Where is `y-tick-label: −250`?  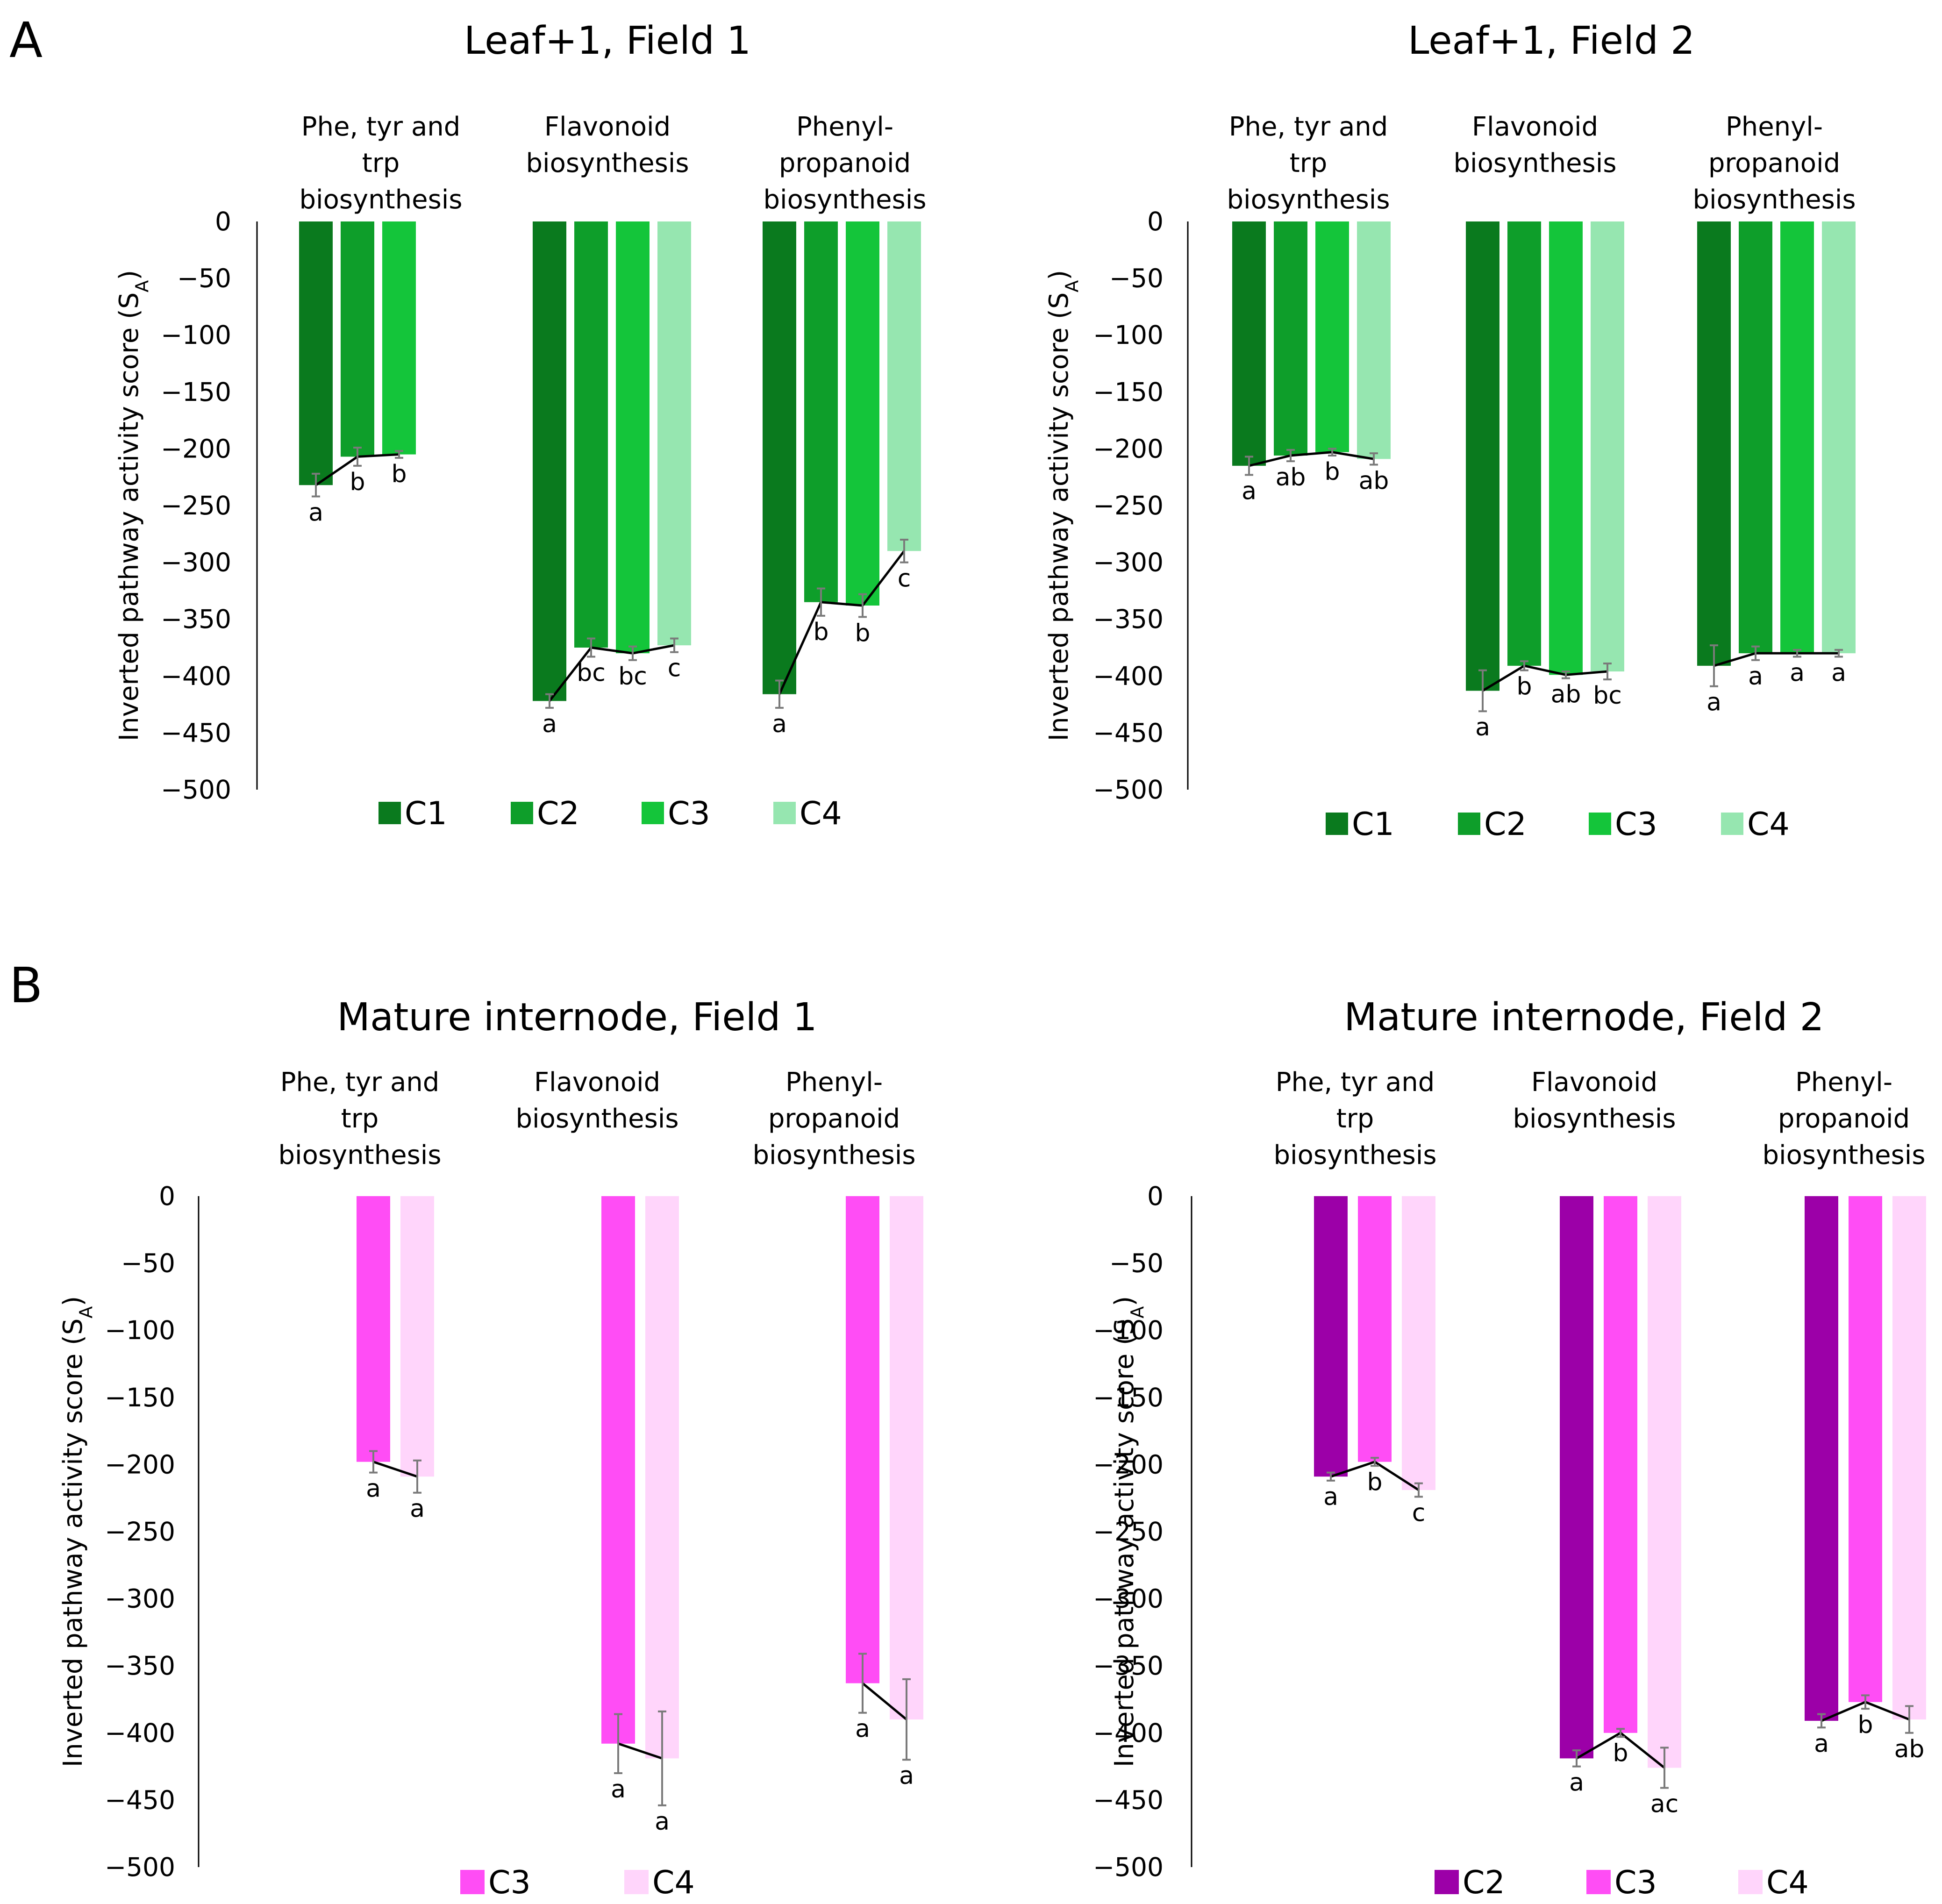 y-tick-label: −250 is located at coordinates (1128, 506).